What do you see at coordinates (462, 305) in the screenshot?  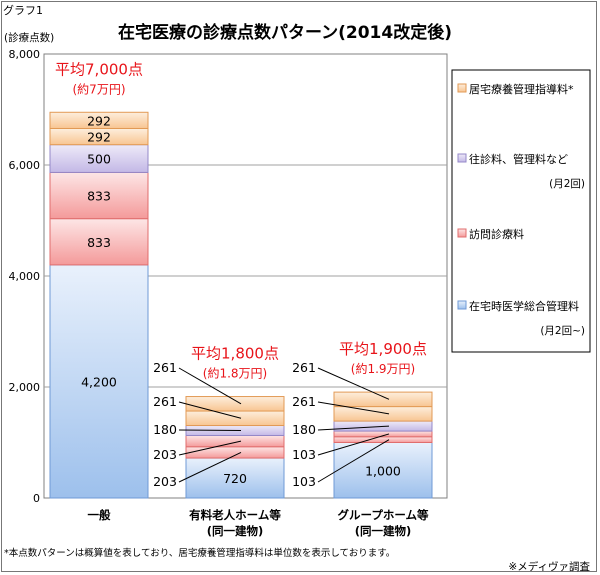 I see `legend-swatch-home_medical` at bounding box center [462, 305].